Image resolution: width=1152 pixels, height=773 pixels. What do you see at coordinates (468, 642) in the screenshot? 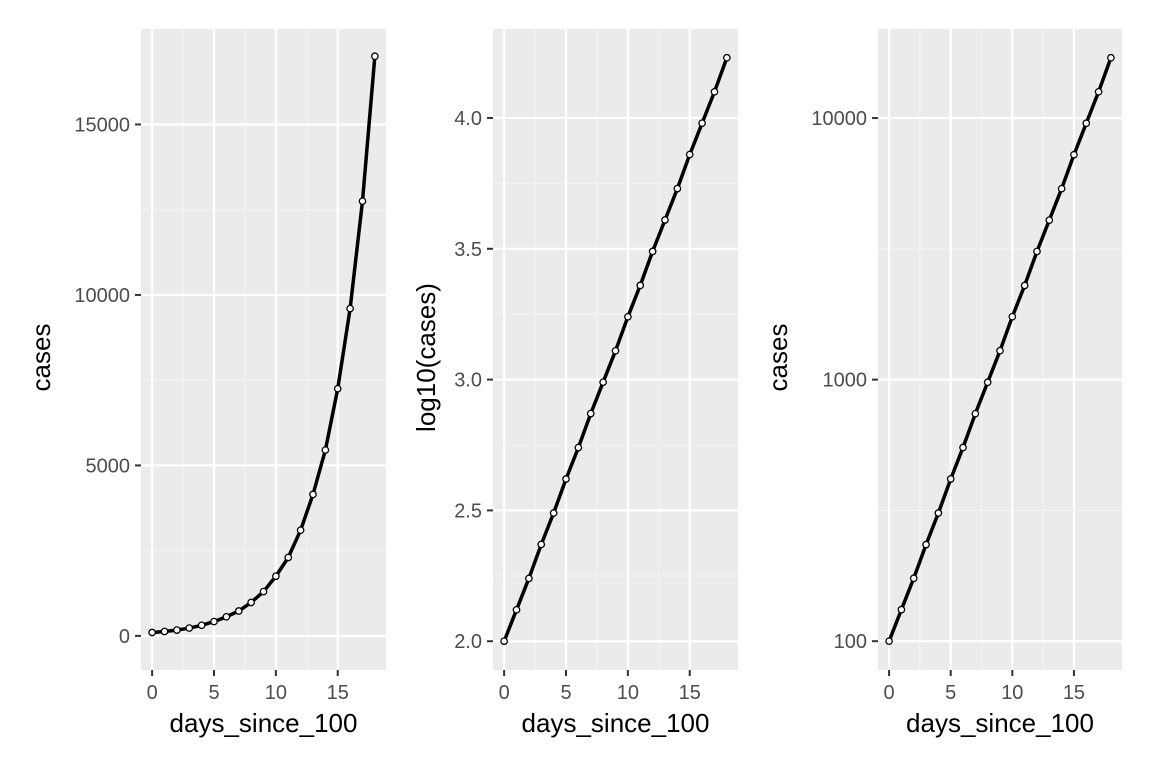
I see `y-tick-label: 2.0` at bounding box center [468, 642].